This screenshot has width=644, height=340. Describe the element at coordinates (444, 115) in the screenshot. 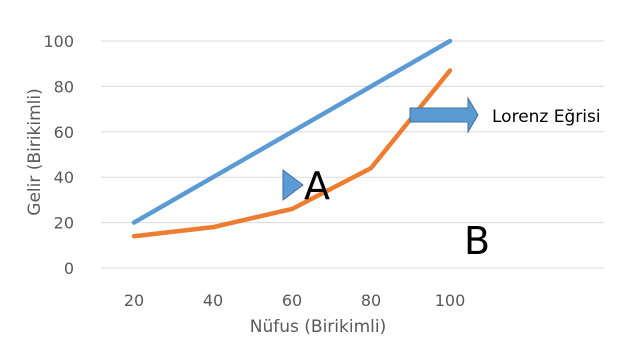

I see `lorenz-arrow-icon` at that location.